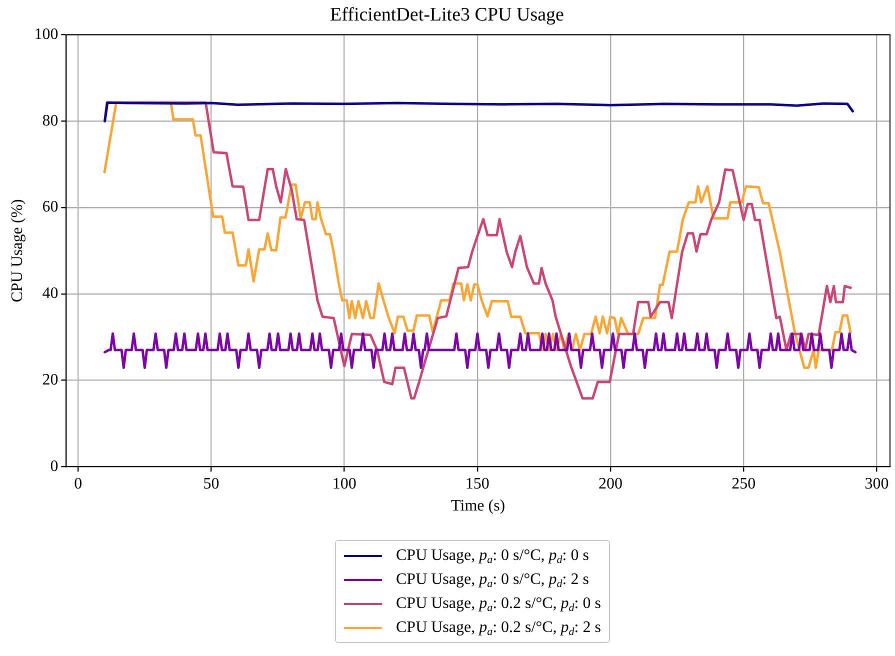  Describe the element at coordinates (477, 483) in the screenshot. I see `x-tick-label: 150` at that location.